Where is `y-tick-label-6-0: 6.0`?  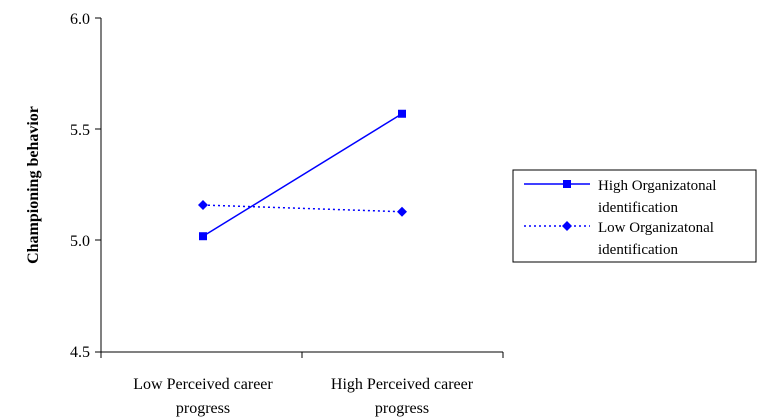
y-tick-label-6-0: 6.0 is located at coordinates (80, 19).